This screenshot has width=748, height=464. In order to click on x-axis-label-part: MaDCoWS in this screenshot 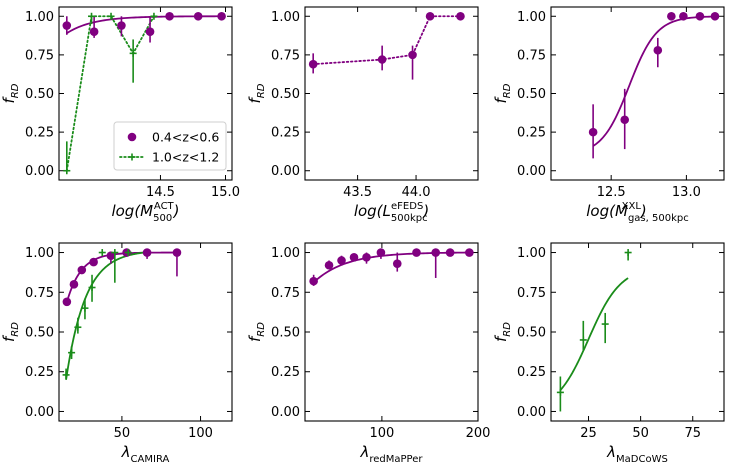, I will do `click(642, 459)`.